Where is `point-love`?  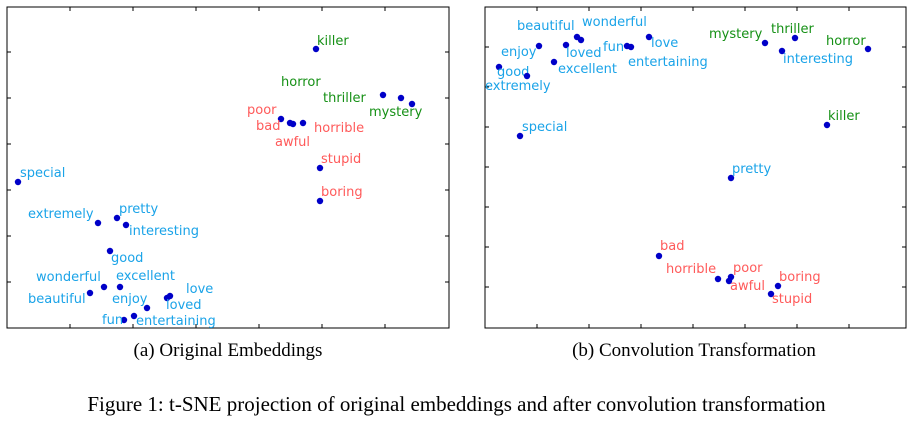
point-love is located at coordinates (649, 37).